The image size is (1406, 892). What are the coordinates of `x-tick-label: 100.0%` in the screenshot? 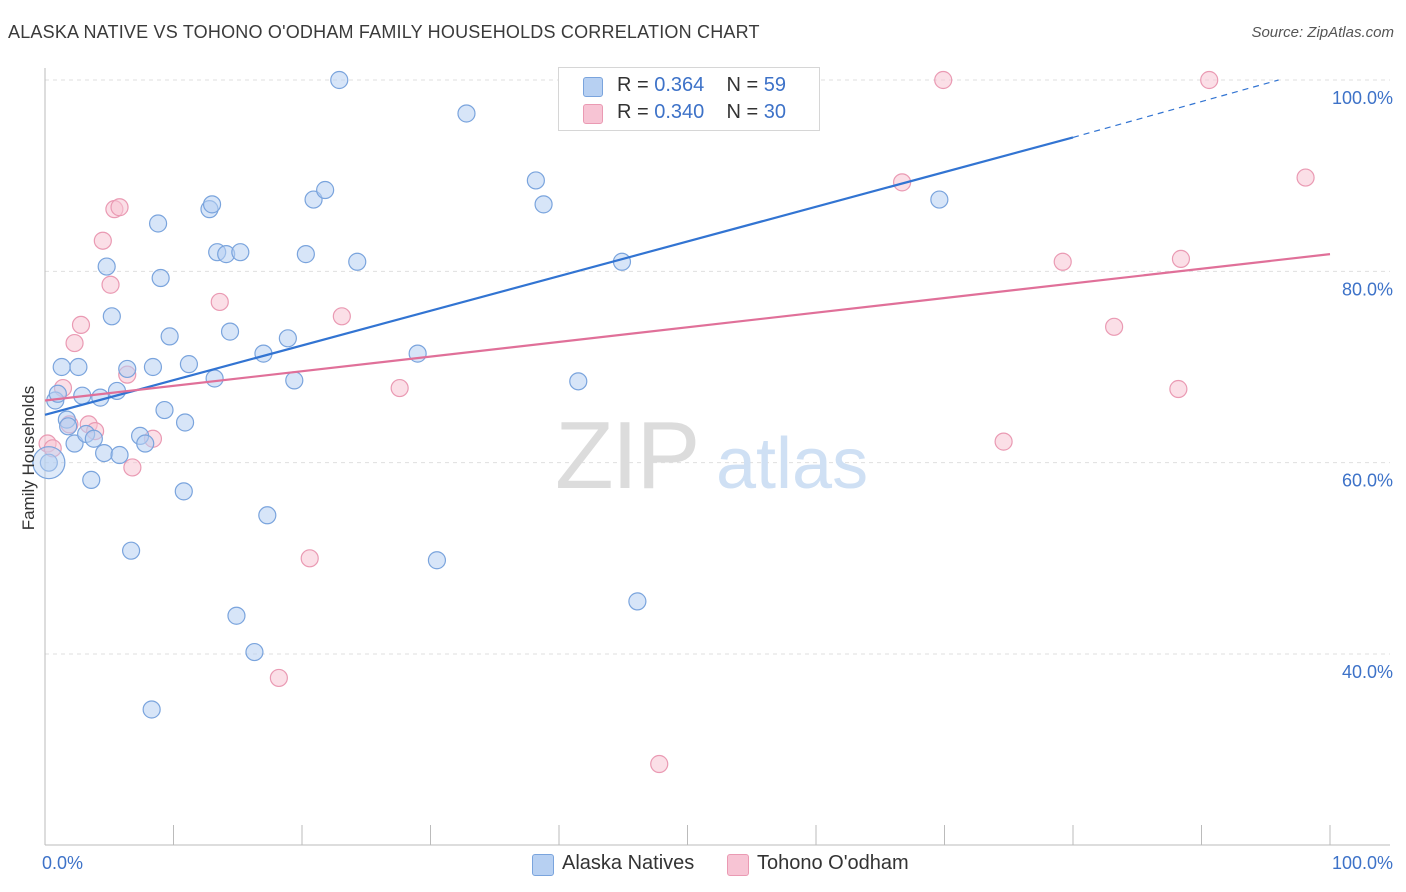 It's located at (1362, 863).